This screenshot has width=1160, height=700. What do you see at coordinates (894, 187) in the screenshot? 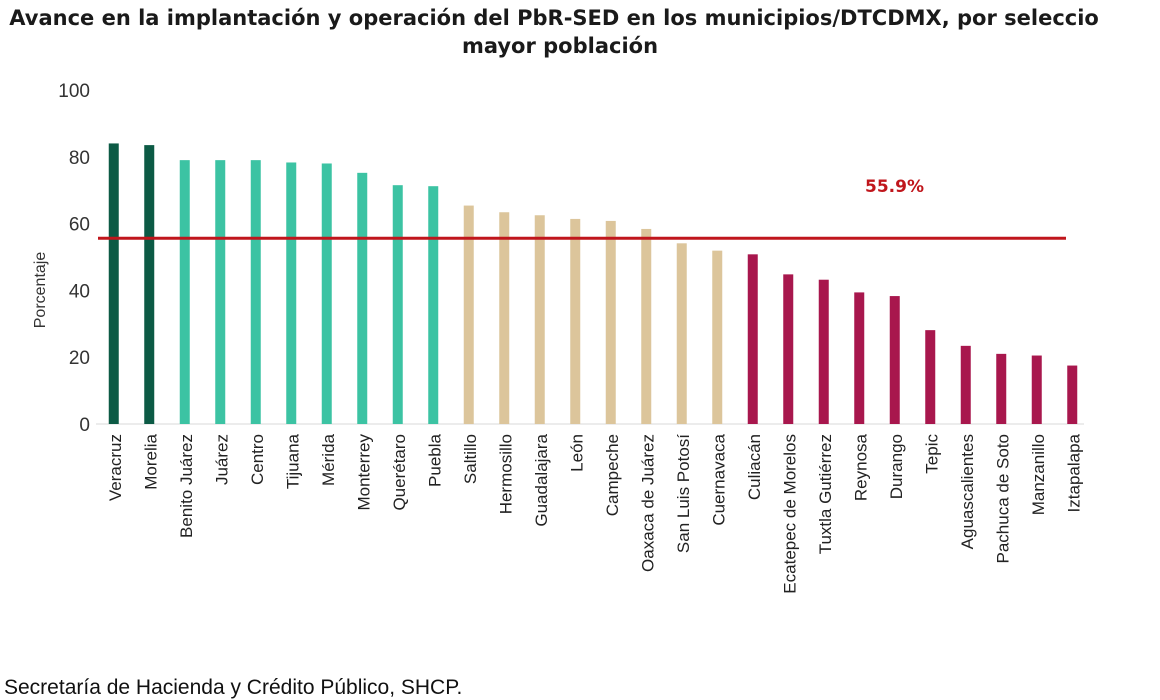
I see `reference-line-label: 55.9%` at bounding box center [894, 187].